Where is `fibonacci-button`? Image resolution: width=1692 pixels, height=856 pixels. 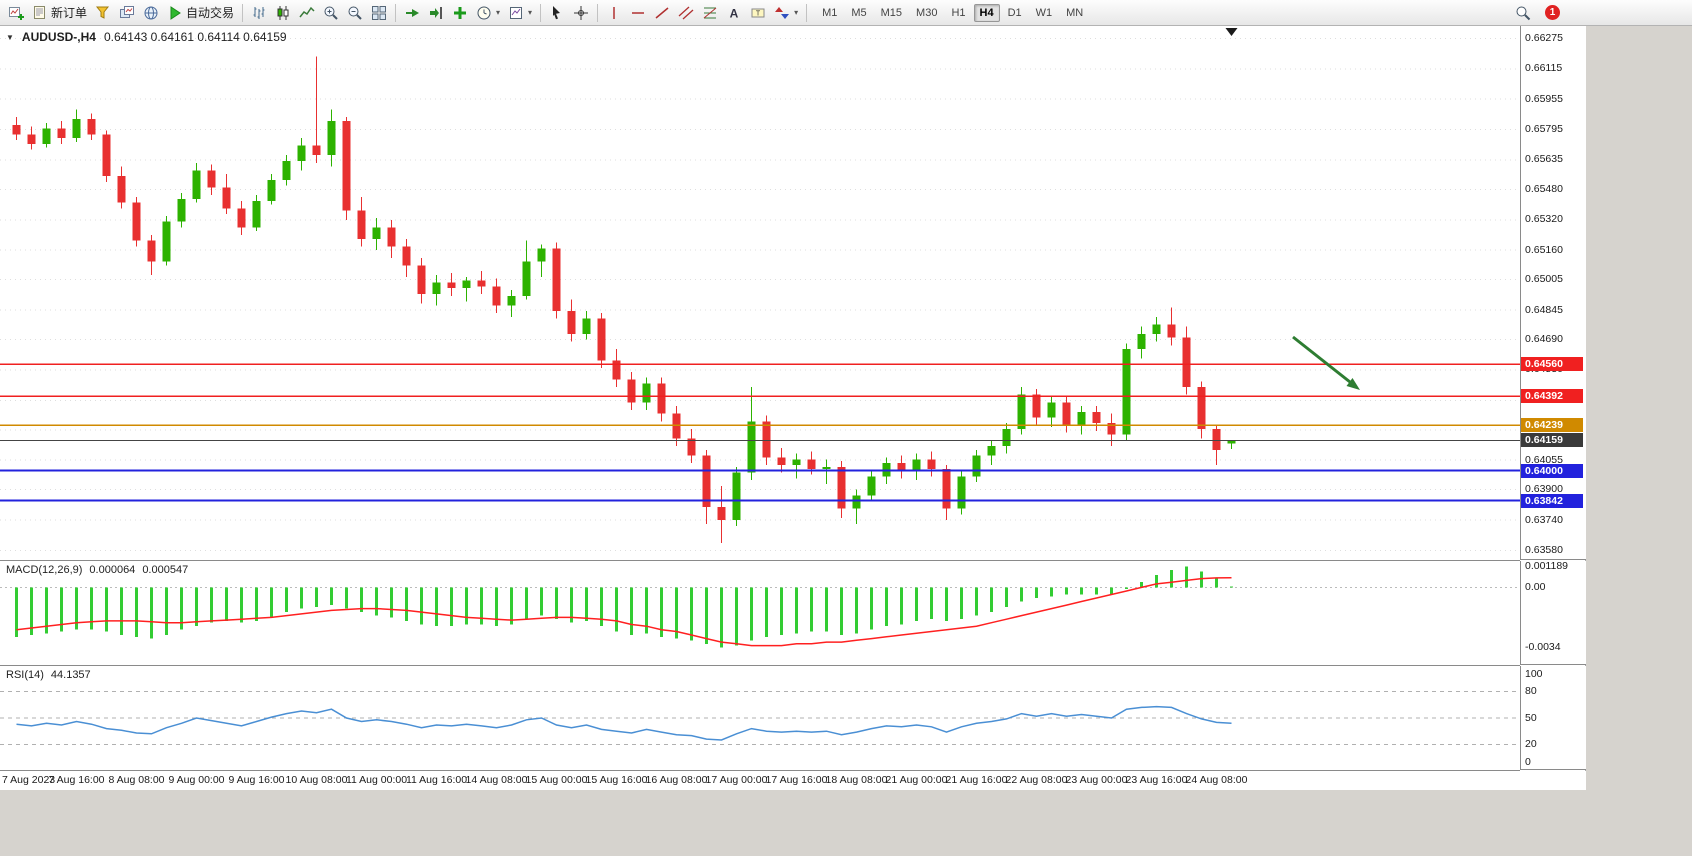
fibonacci-button is located at coordinates (710, 13).